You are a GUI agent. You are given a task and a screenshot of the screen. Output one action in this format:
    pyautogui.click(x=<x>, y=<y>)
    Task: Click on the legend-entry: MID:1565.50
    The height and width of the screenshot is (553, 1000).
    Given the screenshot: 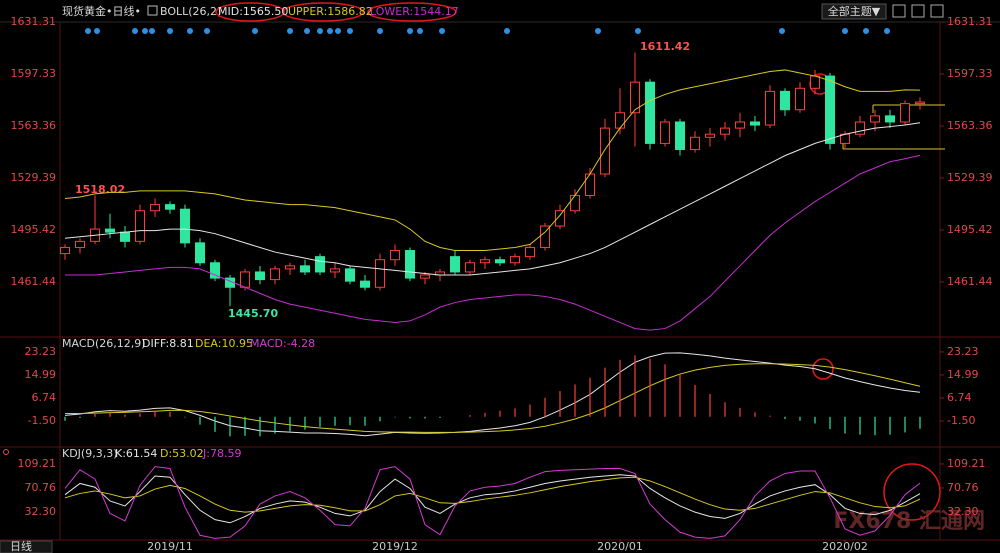 What is the action you would take?
    pyautogui.click(x=253, y=11)
    